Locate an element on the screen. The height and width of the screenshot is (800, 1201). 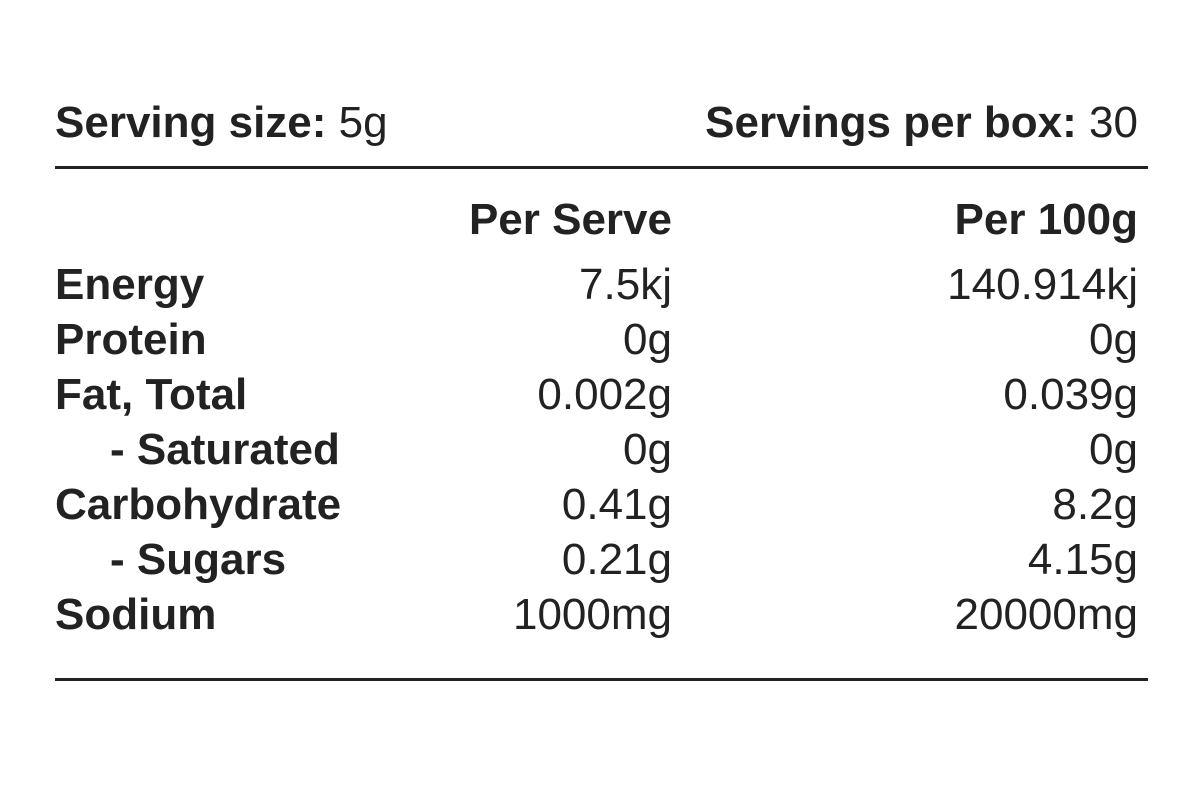
servings-value: 30 is located at coordinates (1113, 122).